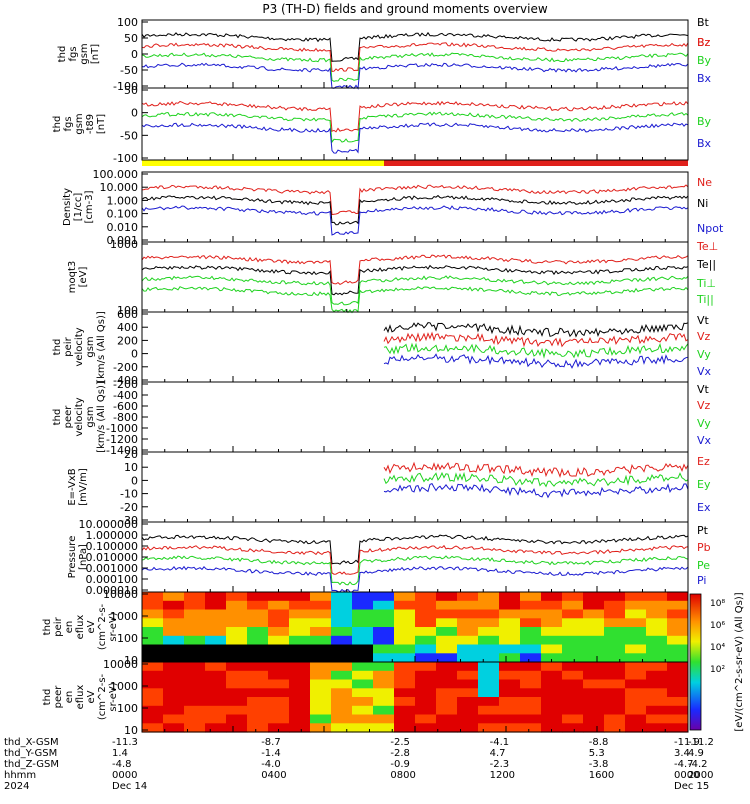 This screenshot has width=750, height=804. What do you see at coordinates (69, 697) in the screenshot?
I see `y-axis-label: en` at bounding box center [69, 697].